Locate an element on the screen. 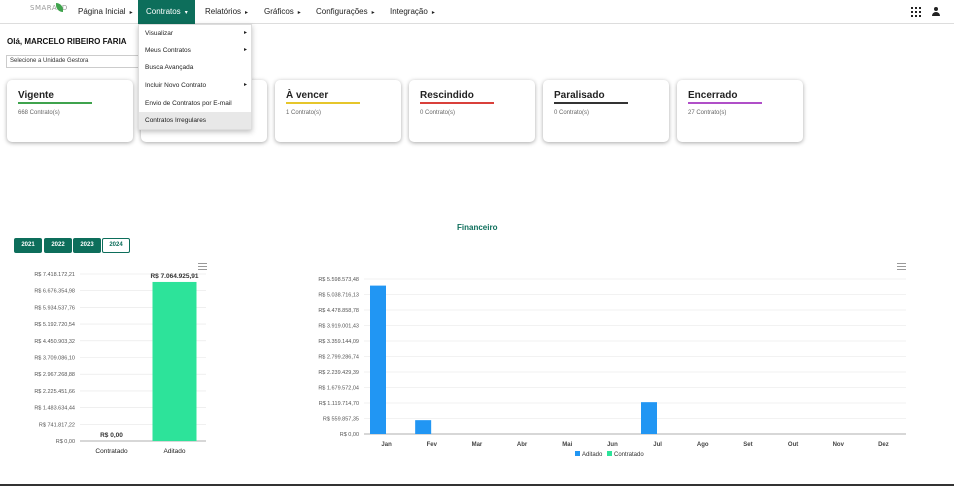 The image size is (954, 486). menu-item-label: Meus Contratos is located at coordinates (168, 50).